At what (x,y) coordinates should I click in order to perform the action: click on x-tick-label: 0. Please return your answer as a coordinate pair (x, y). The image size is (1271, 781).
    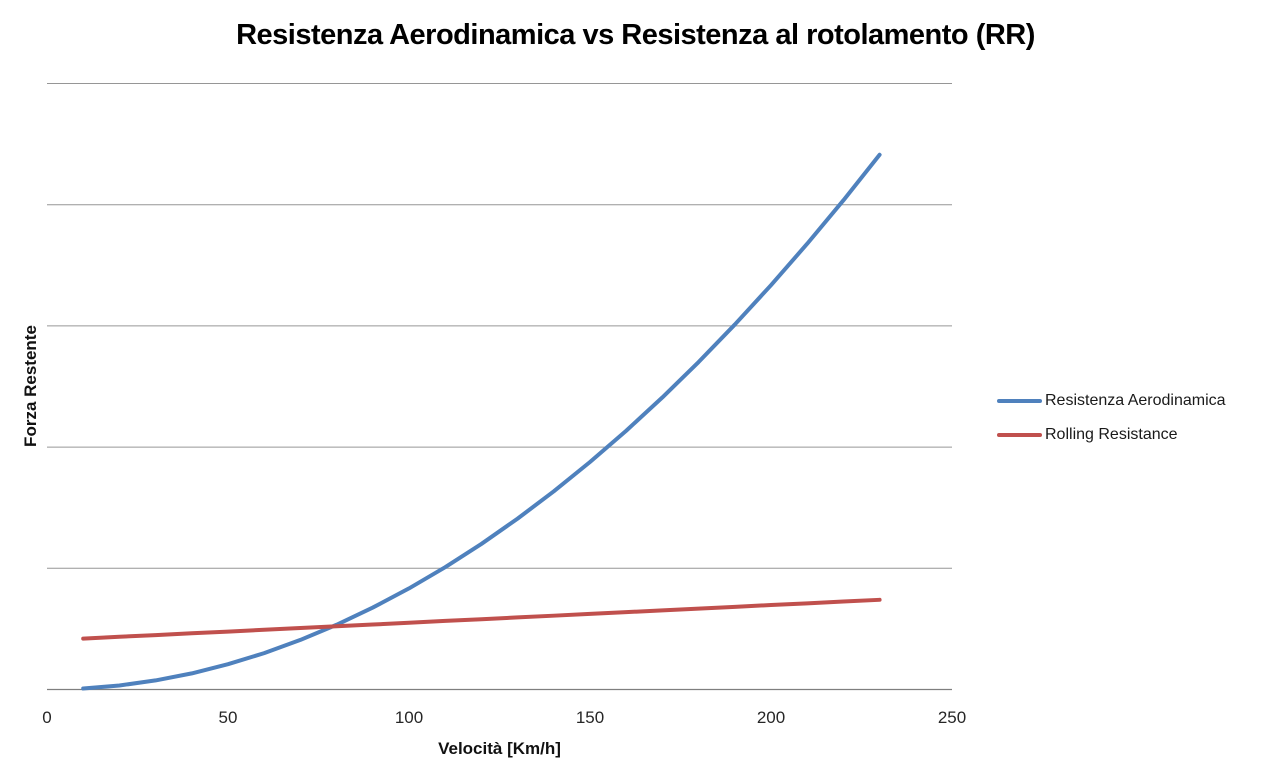
    Looking at the image, I should click on (46, 717).